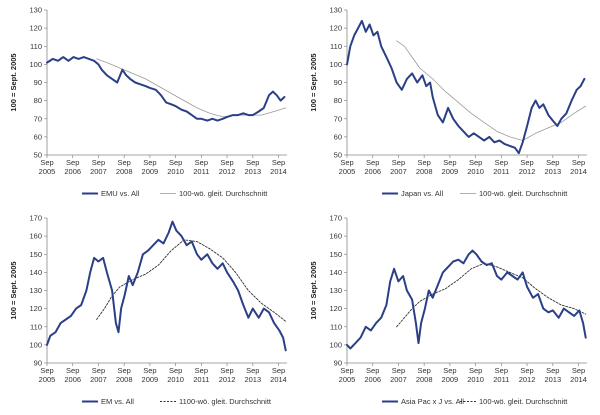 The height and width of the screenshot is (415, 600). Describe the element at coordinates (338, 155) in the screenshot. I see `y-tick-label: 50` at that location.